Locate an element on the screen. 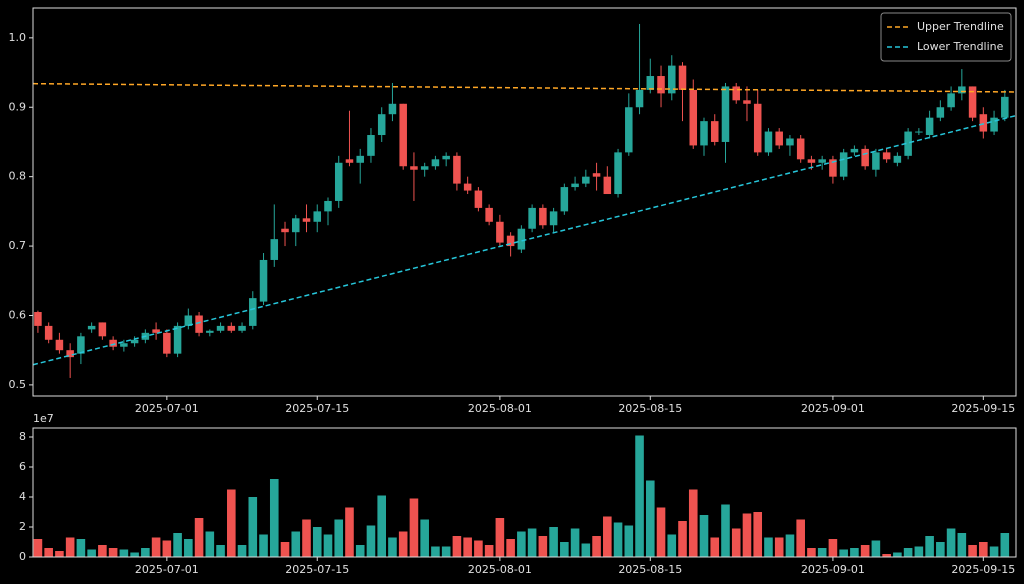 Image resolution: width=1024 pixels, height=584 pixels. y-tick-label: 0.7 is located at coordinates (18, 245).